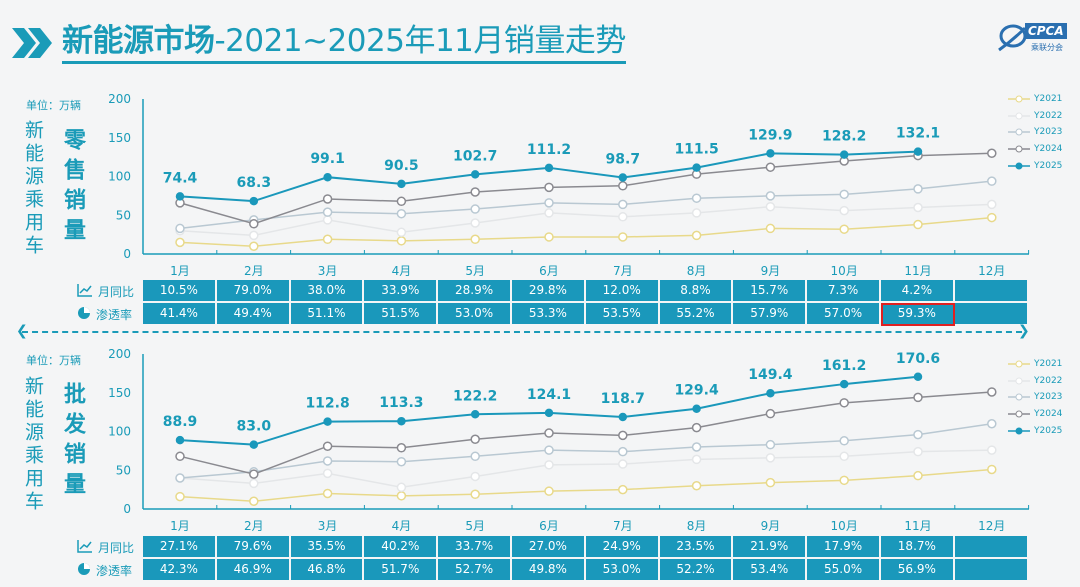 The height and width of the screenshot is (587, 1080). What do you see at coordinates (991, 291) in the screenshot?
I see `yoy-cell` at bounding box center [991, 291].